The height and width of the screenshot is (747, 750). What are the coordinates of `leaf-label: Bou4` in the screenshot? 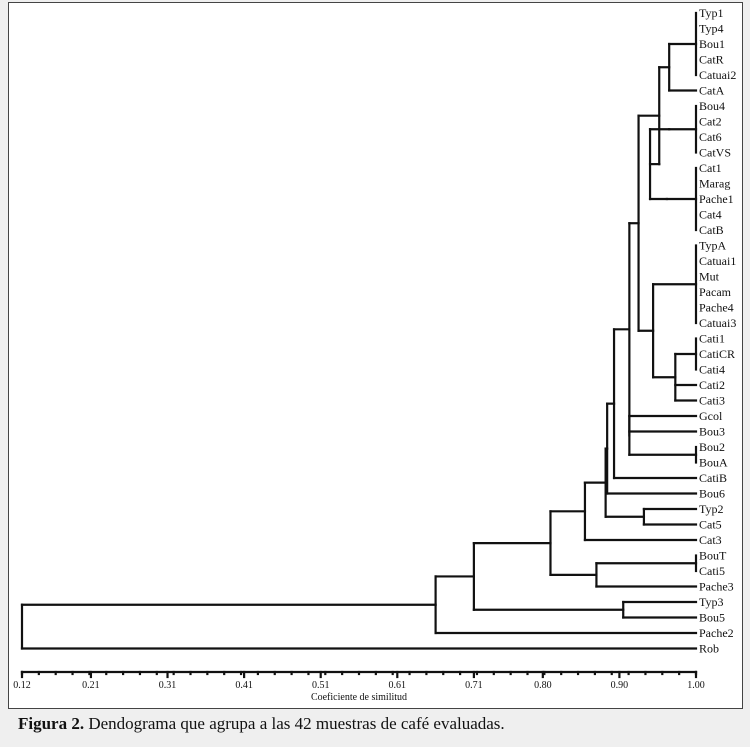 It's located at (712, 106).